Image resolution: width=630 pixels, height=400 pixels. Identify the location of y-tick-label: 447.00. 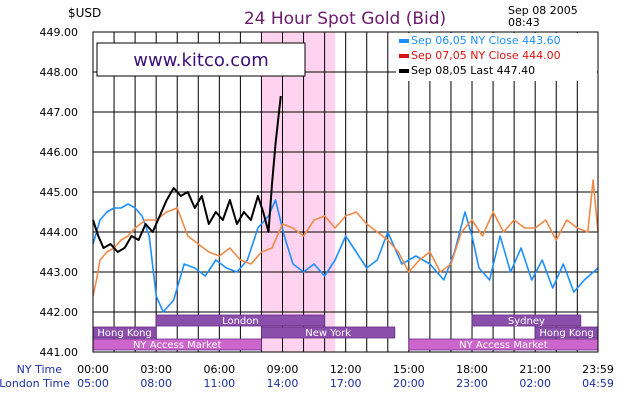
(59, 112).